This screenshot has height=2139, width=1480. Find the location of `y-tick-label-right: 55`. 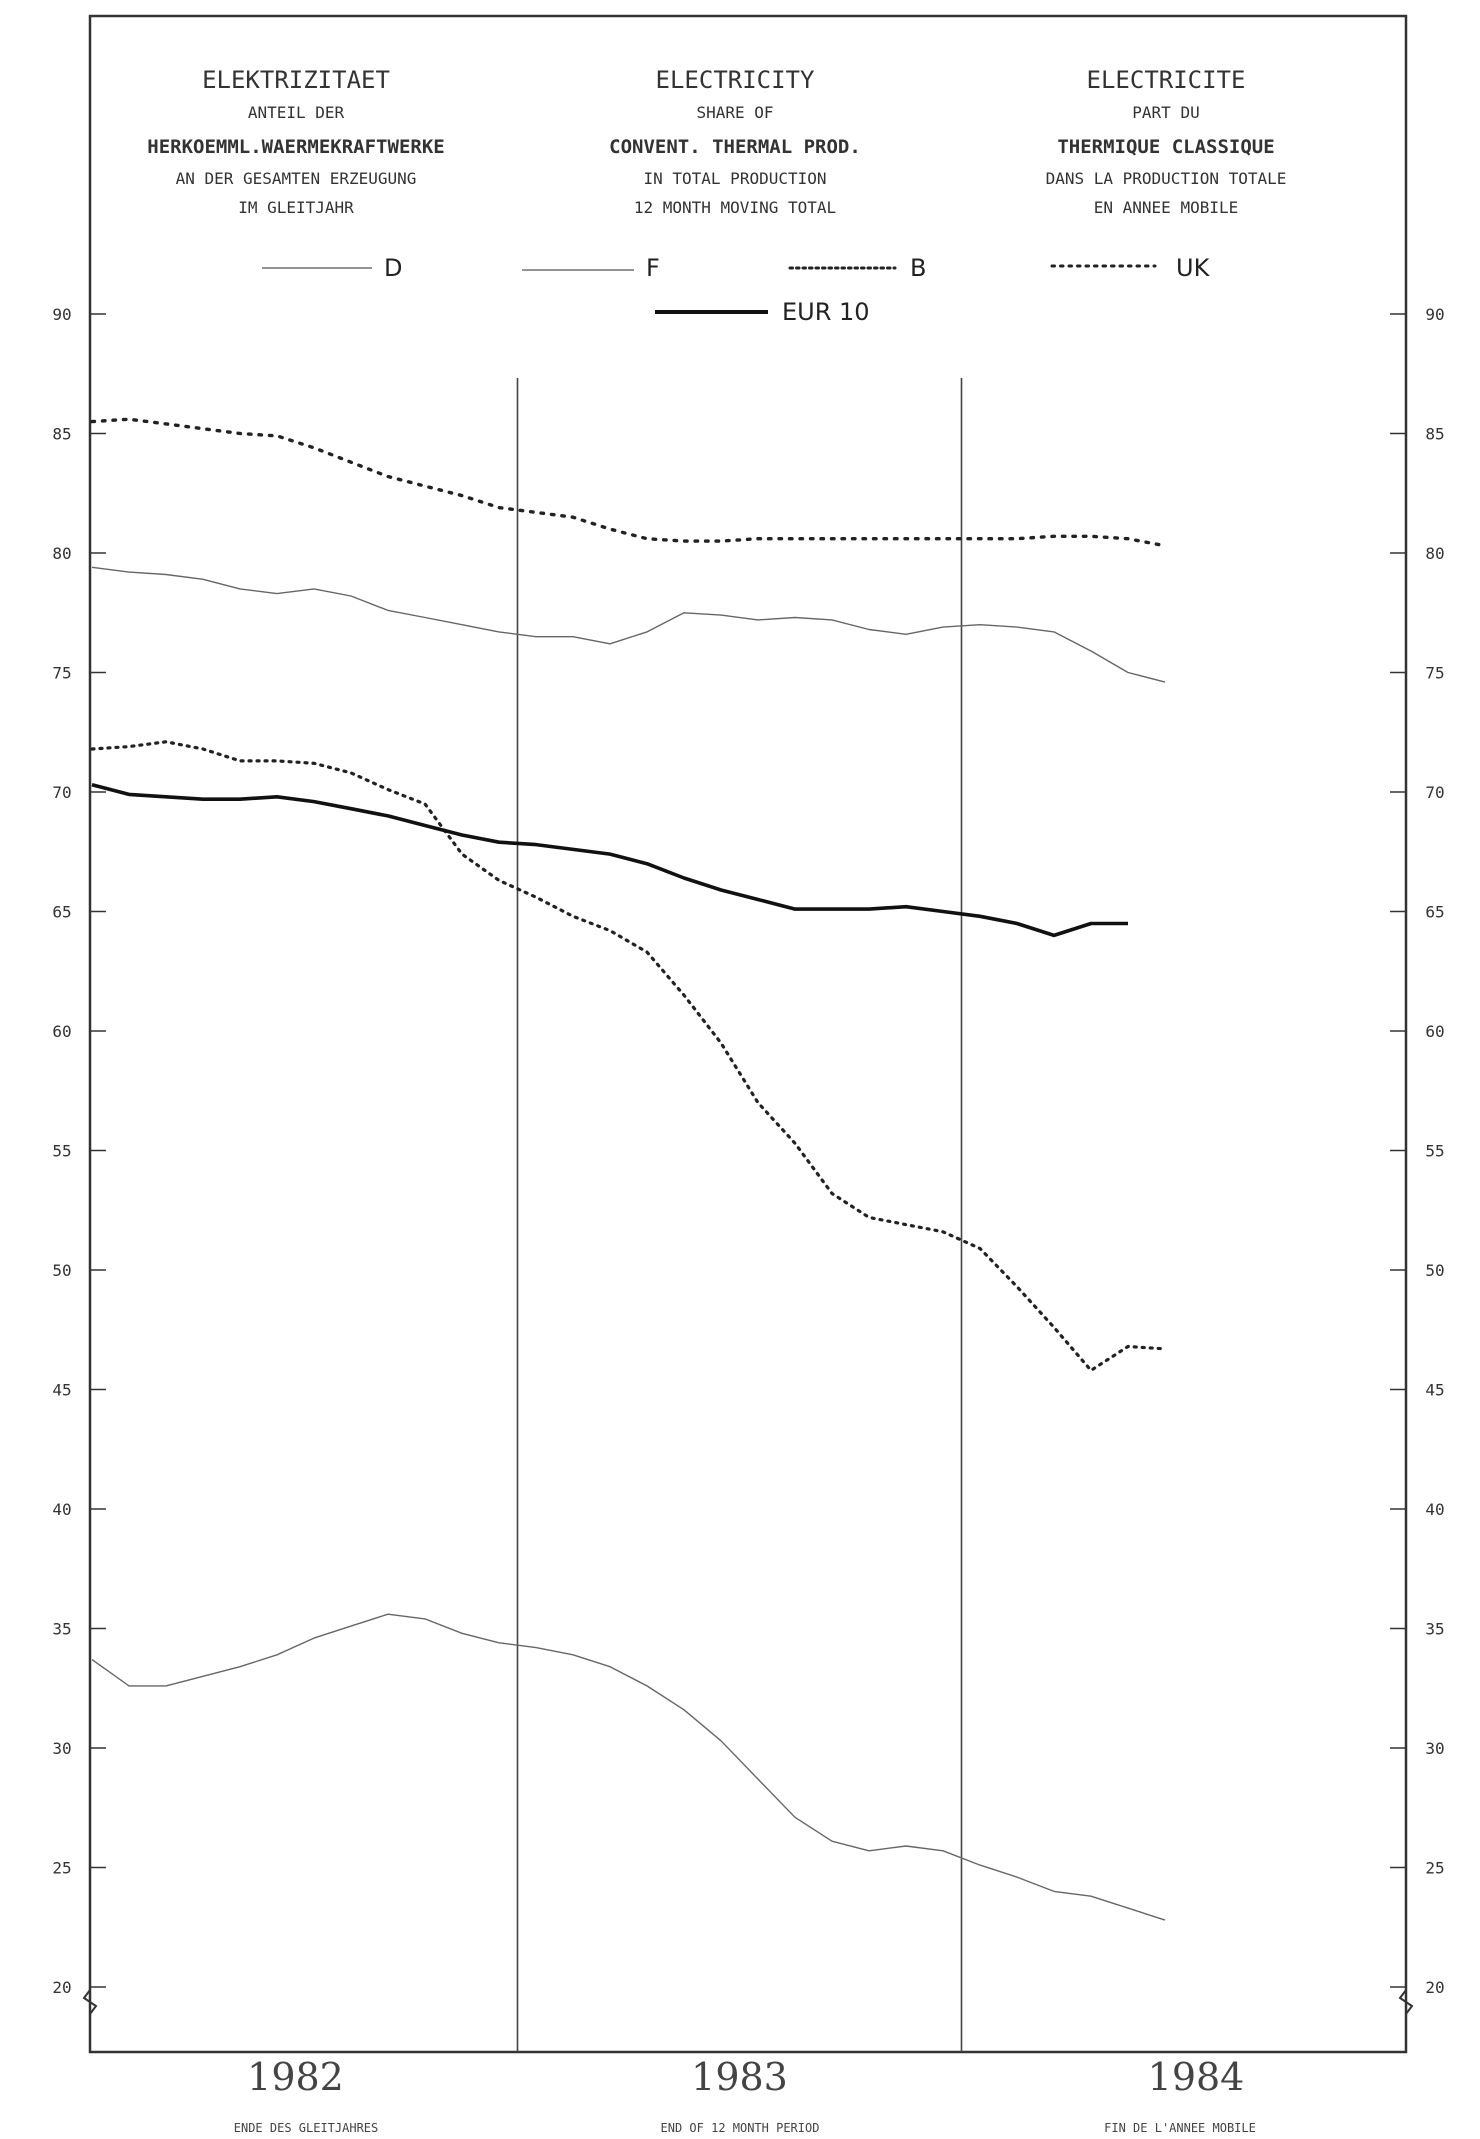

y-tick-label-right: 55 is located at coordinates (1434, 1151).